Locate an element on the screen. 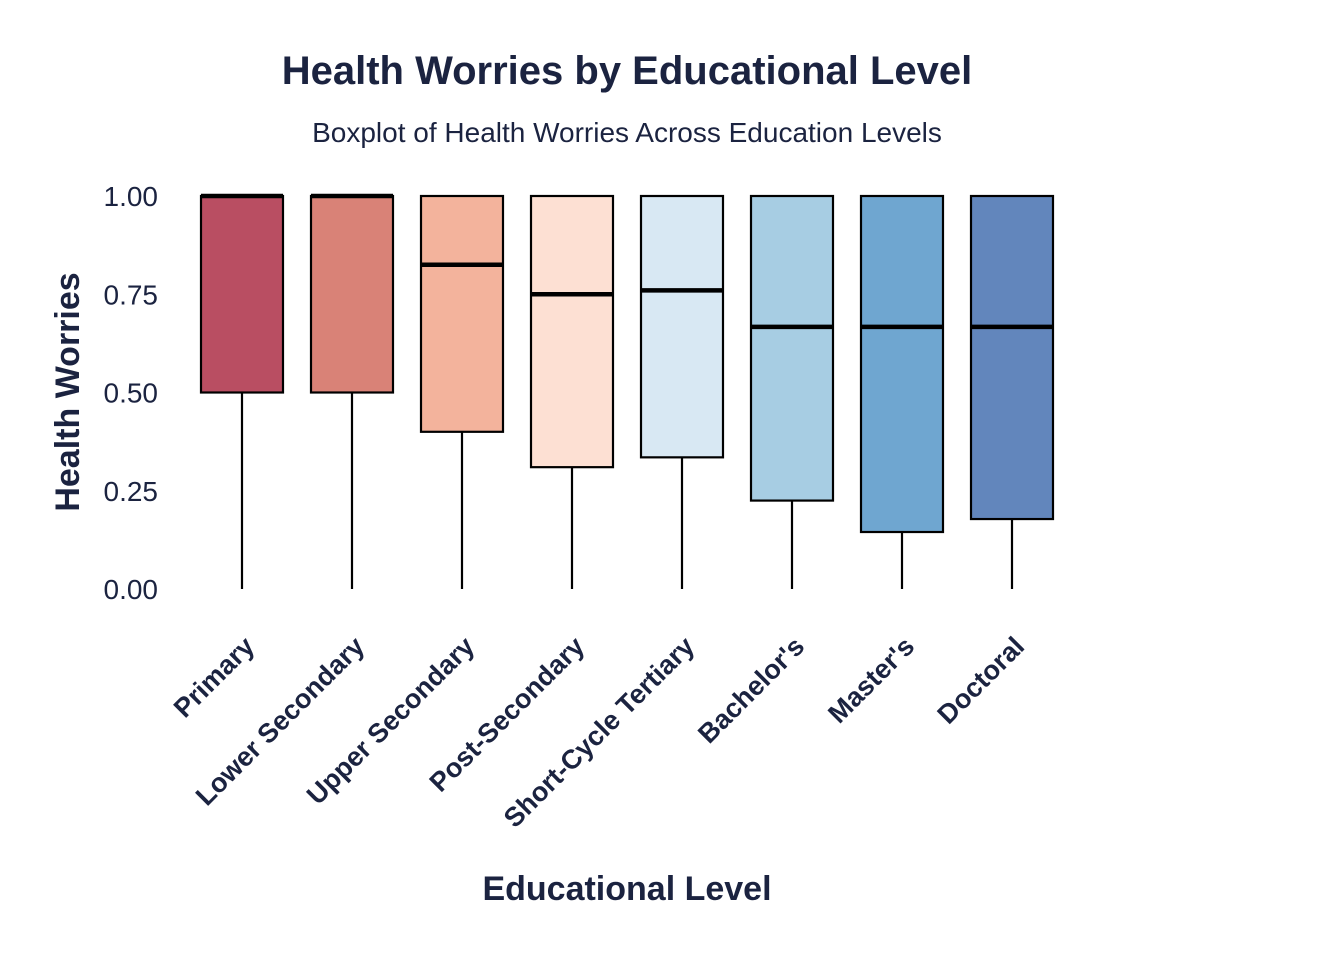 The height and width of the screenshot is (960, 1344). x-tick-label: Doctoral is located at coordinates (981, 680).